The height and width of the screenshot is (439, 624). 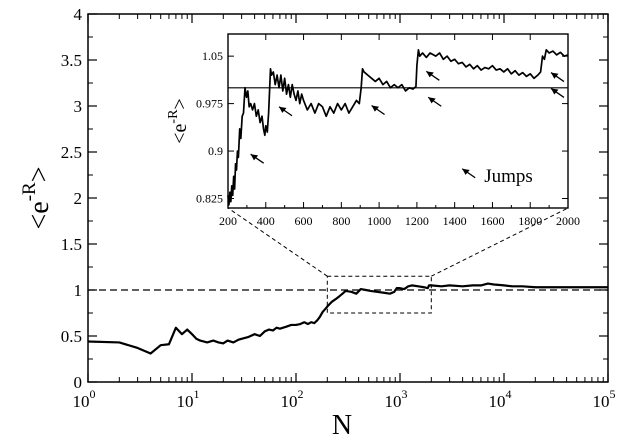 I want to click on y-tick-label: 2, so click(x=78, y=198).